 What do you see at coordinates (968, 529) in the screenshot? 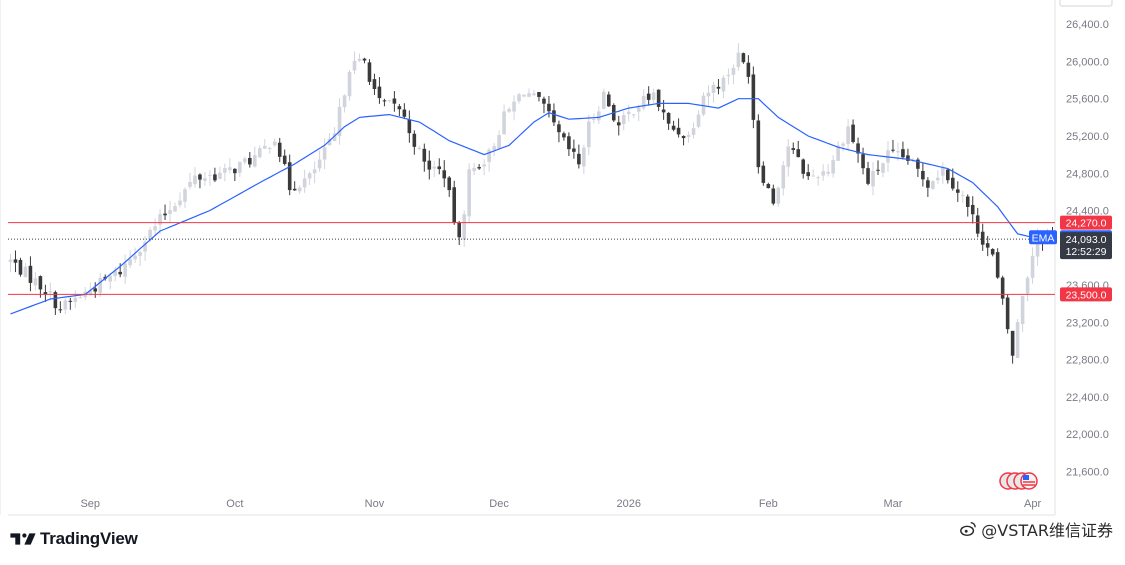
I see `weibo-icon` at bounding box center [968, 529].